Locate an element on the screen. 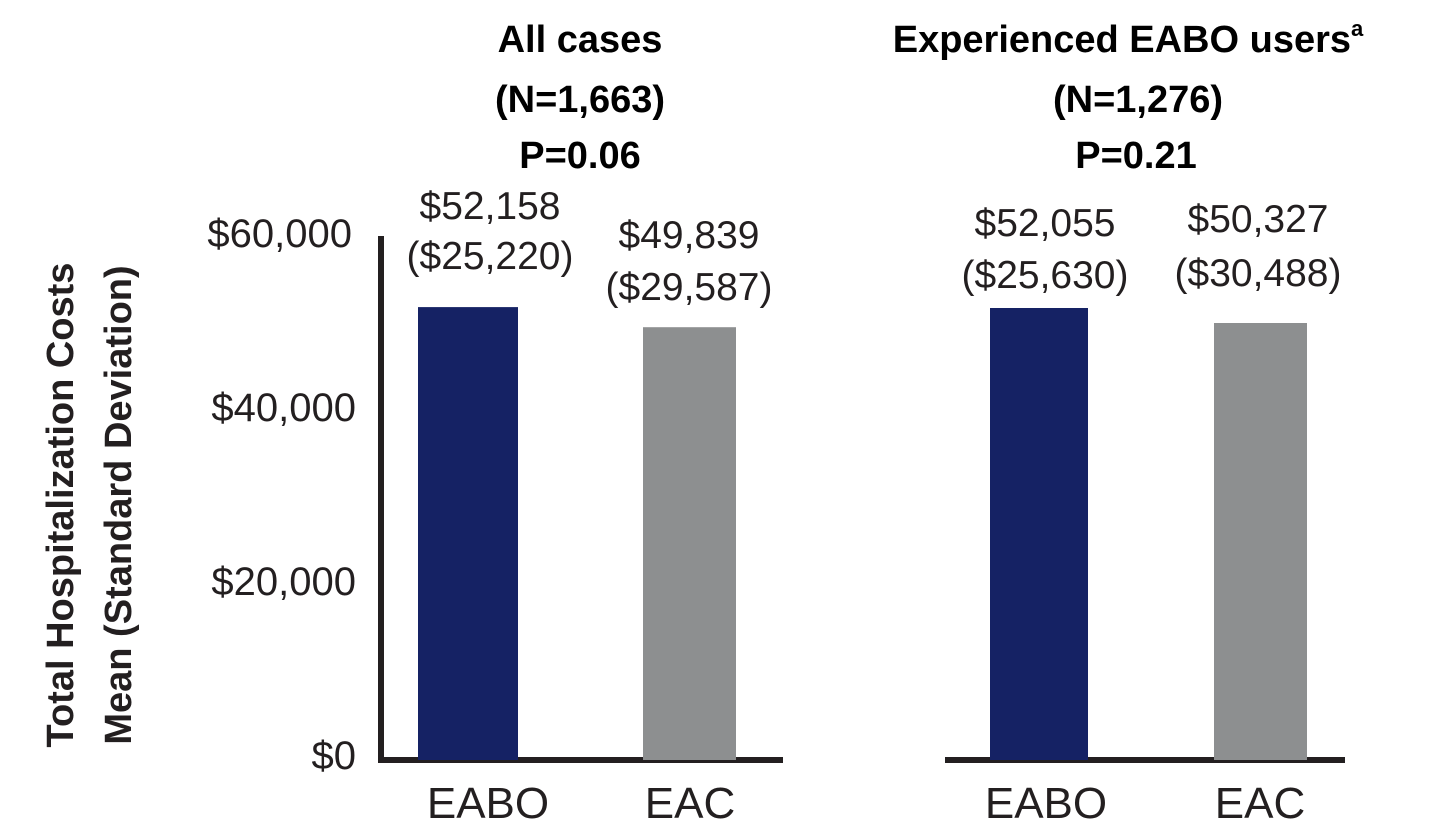 Image resolution: width=1454 pixels, height=839 pixels. panel-title-line: (N=1,276) is located at coordinates (1138, 100).